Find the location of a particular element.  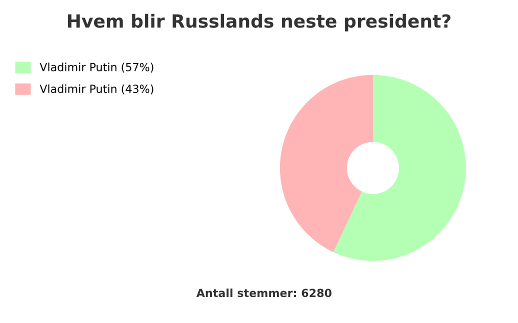

legend-label: Vladimir Putin (57%) is located at coordinates (97, 67).